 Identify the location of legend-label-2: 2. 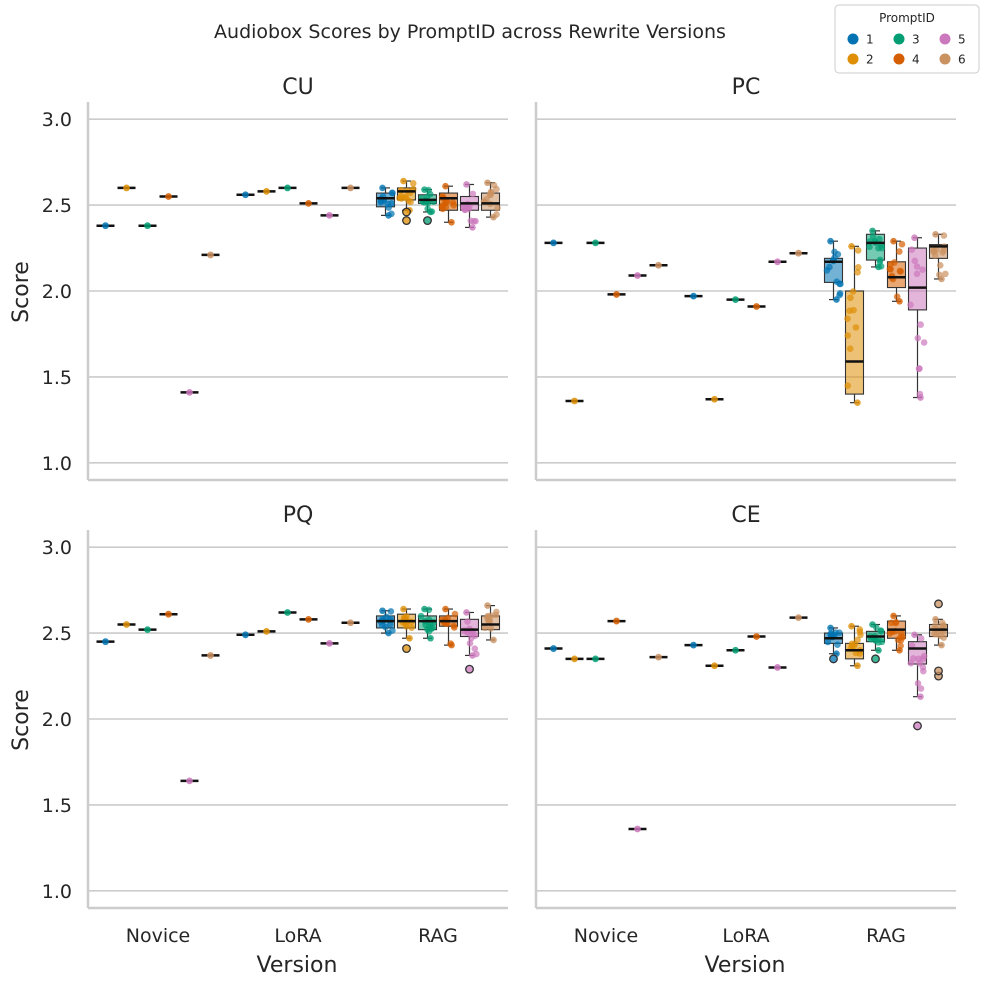
(870, 60).